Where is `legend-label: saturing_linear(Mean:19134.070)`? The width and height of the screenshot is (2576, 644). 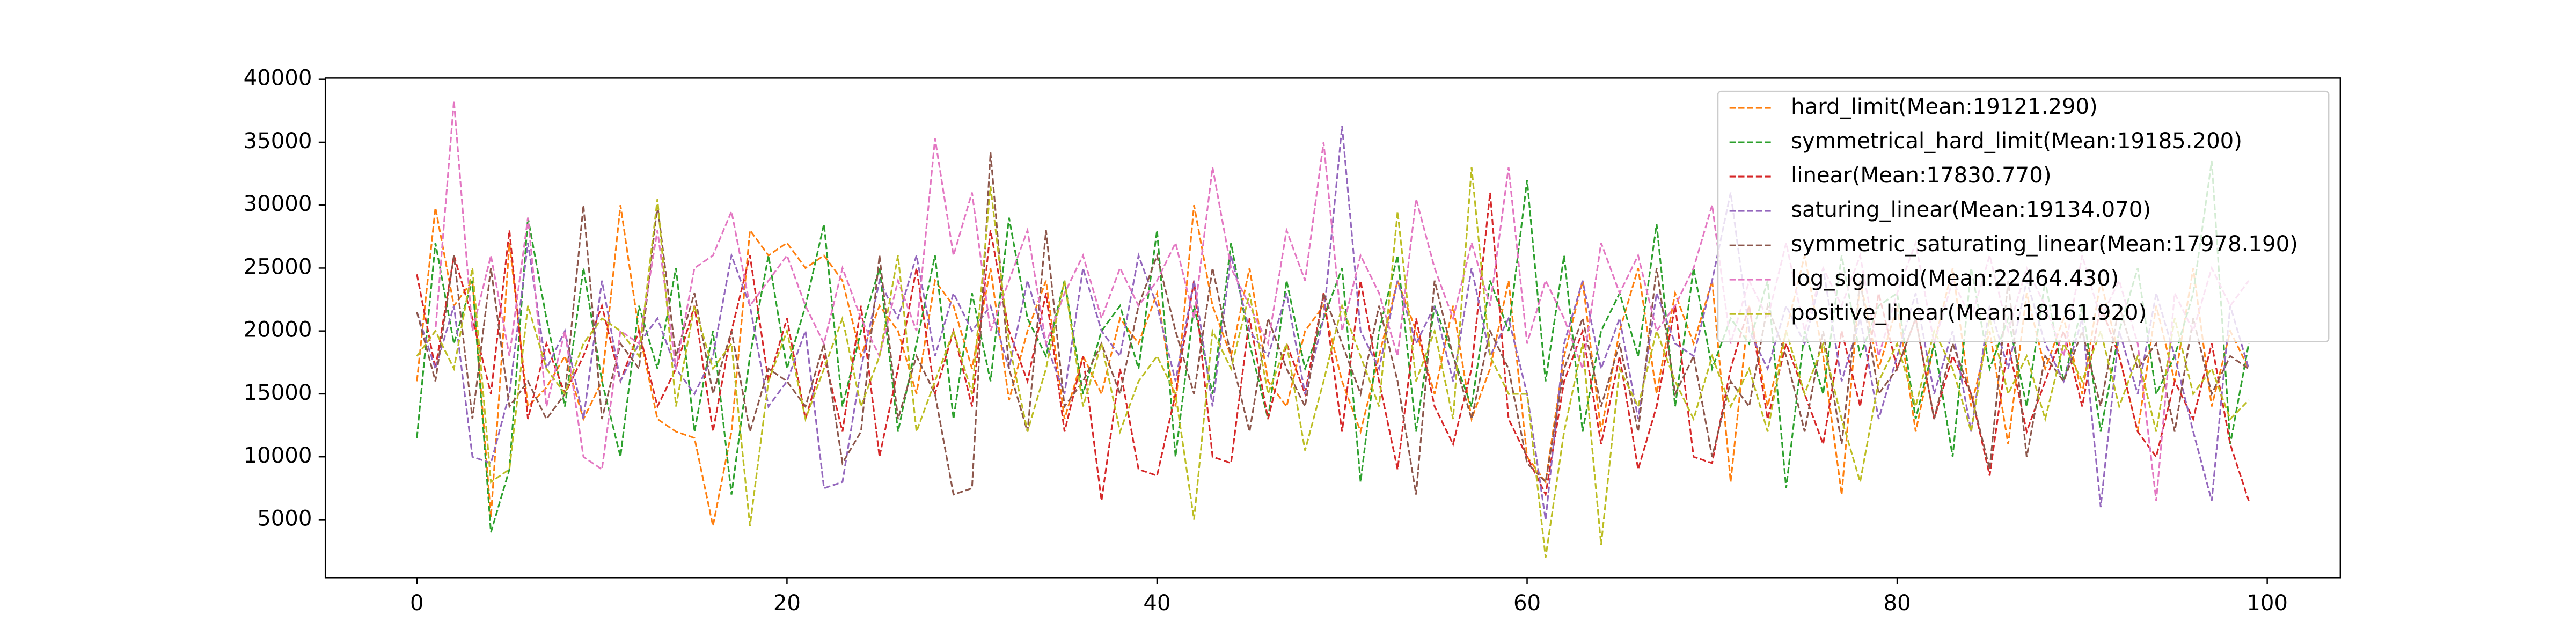
legend-label: saturing_linear(Mean:19134.070) is located at coordinates (1971, 209).